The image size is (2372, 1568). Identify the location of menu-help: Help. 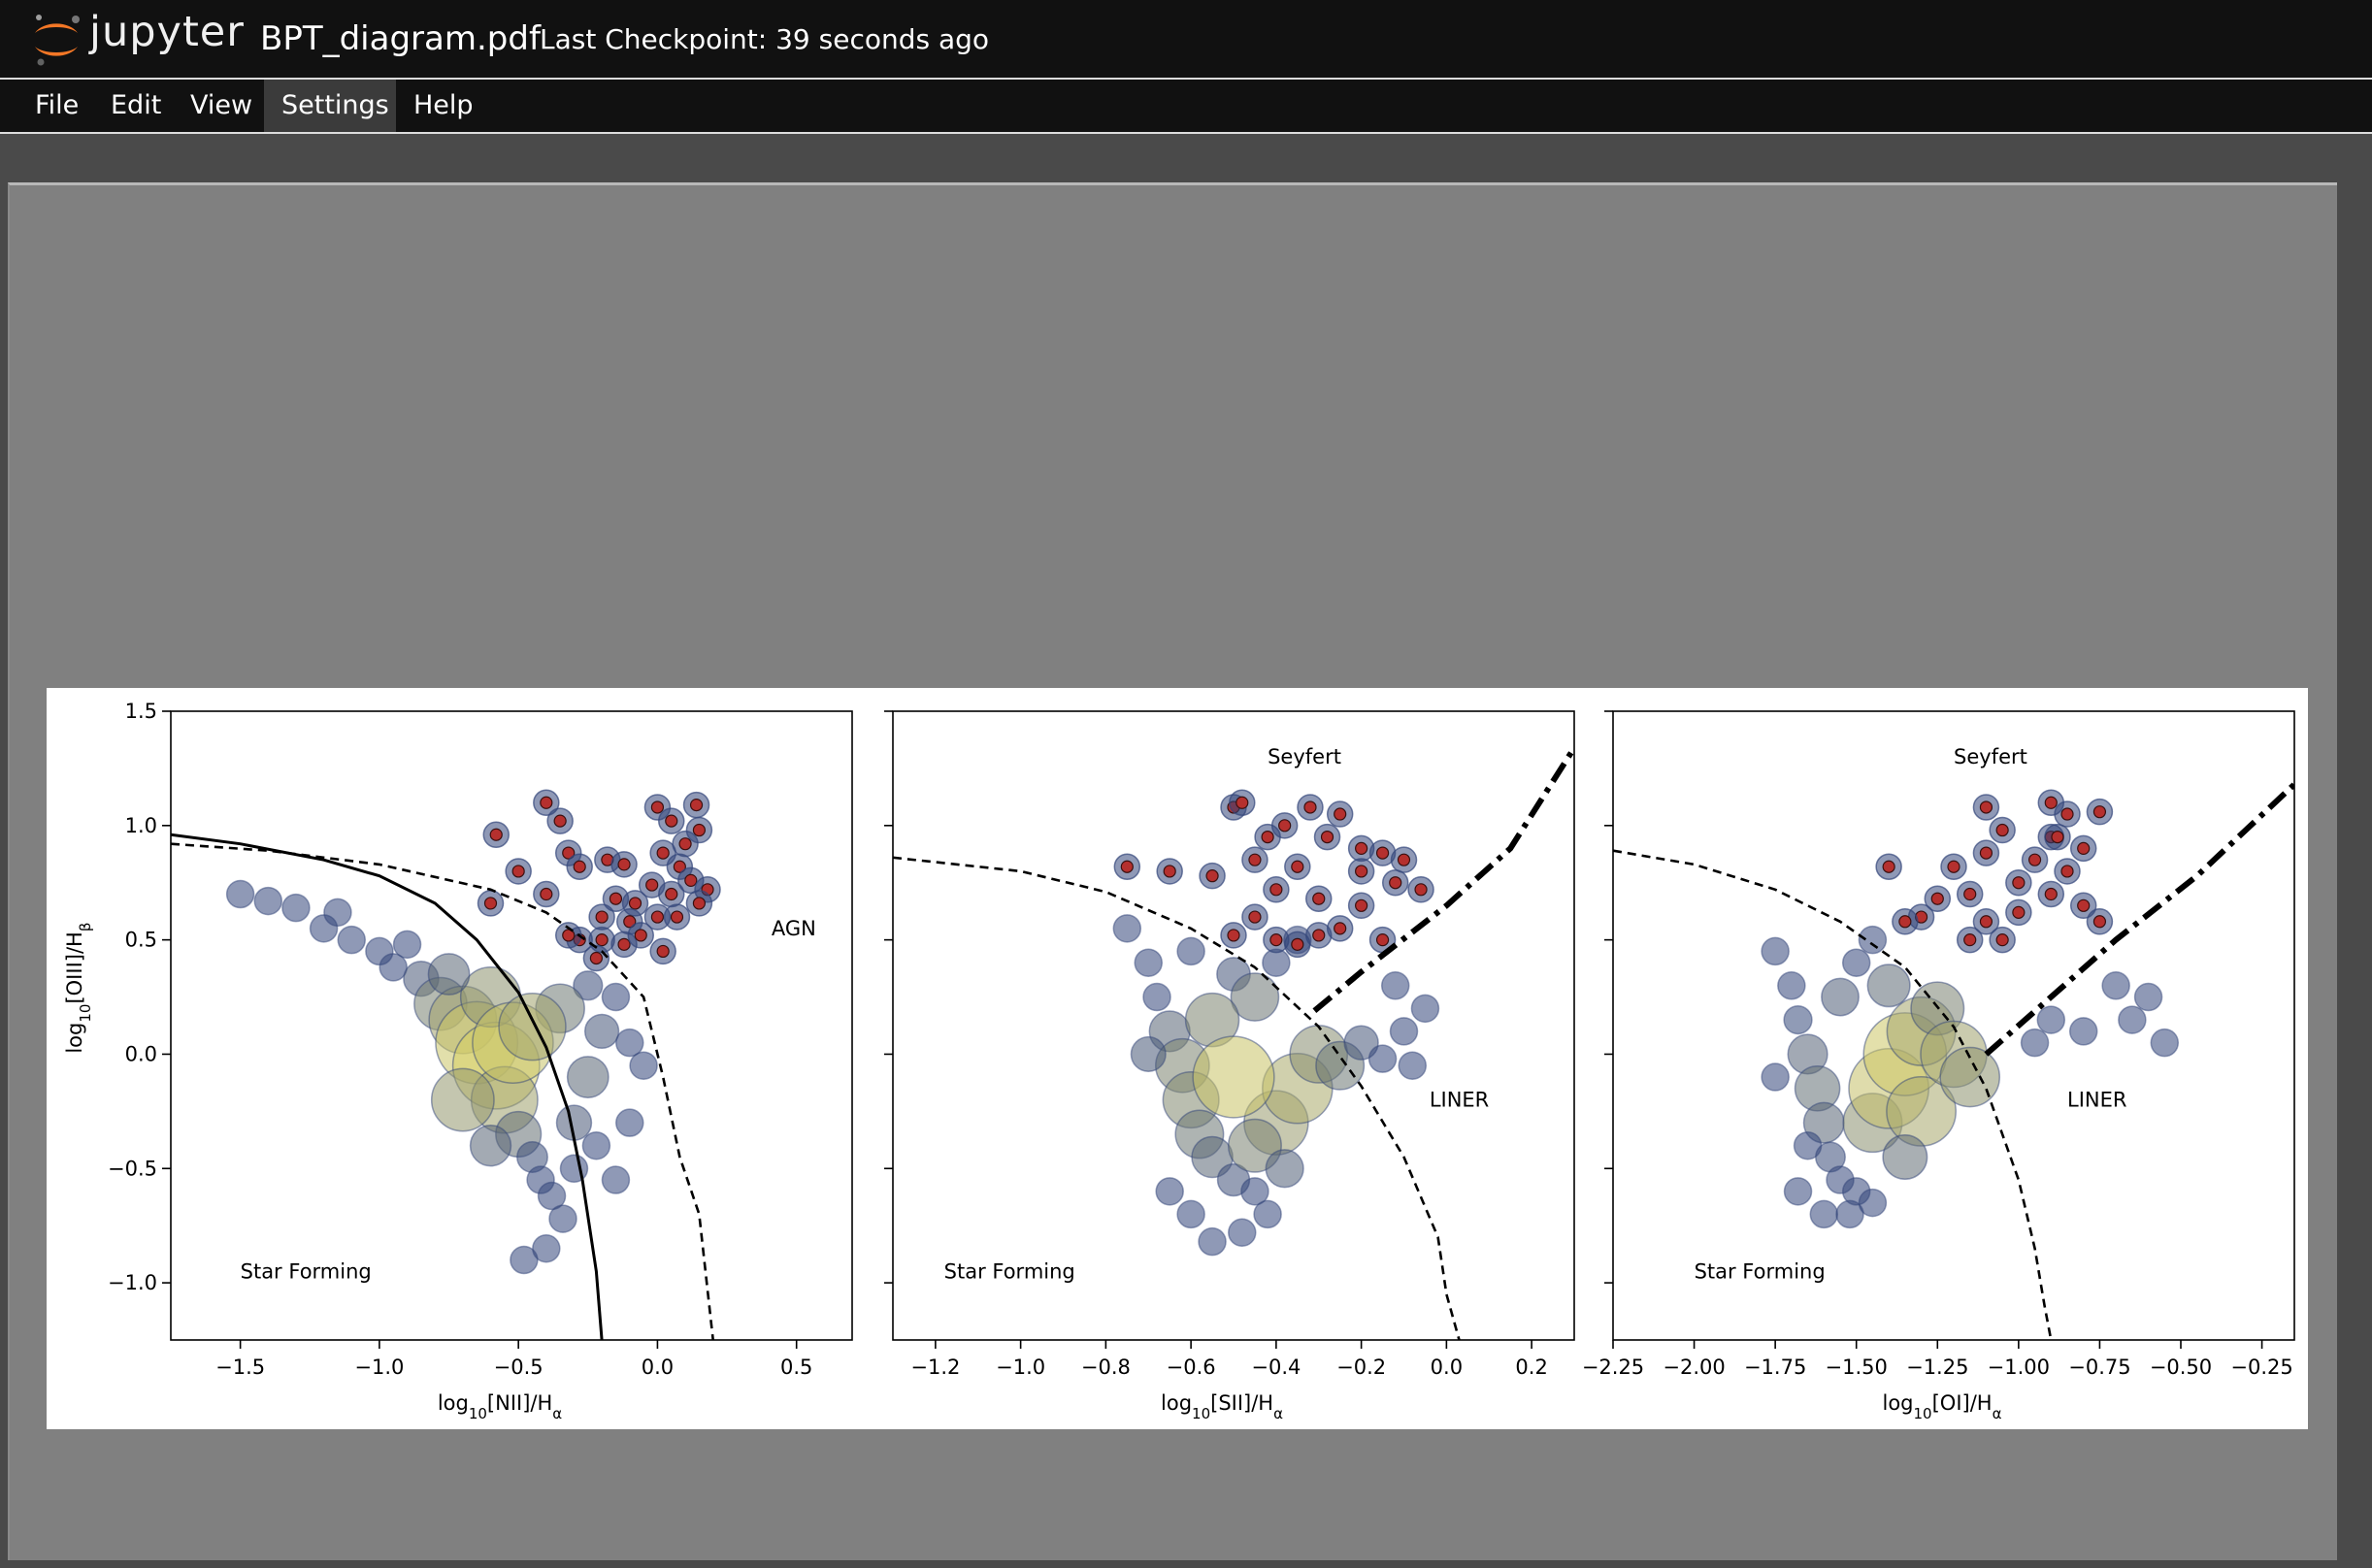
(443, 105).